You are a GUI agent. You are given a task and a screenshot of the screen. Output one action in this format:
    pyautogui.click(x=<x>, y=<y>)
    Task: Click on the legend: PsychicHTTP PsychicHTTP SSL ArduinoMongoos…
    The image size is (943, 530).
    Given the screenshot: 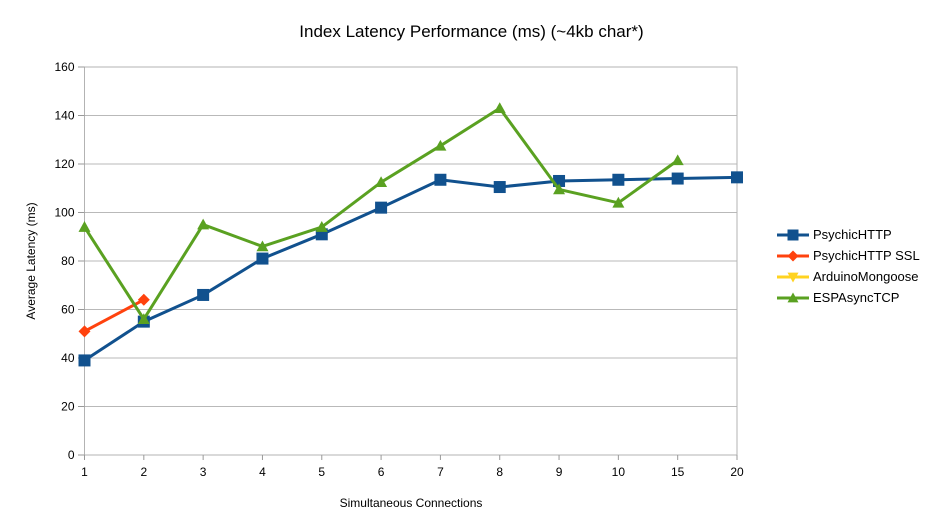 What is the action you would take?
    pyautogui.click(x=848, y=266)
    